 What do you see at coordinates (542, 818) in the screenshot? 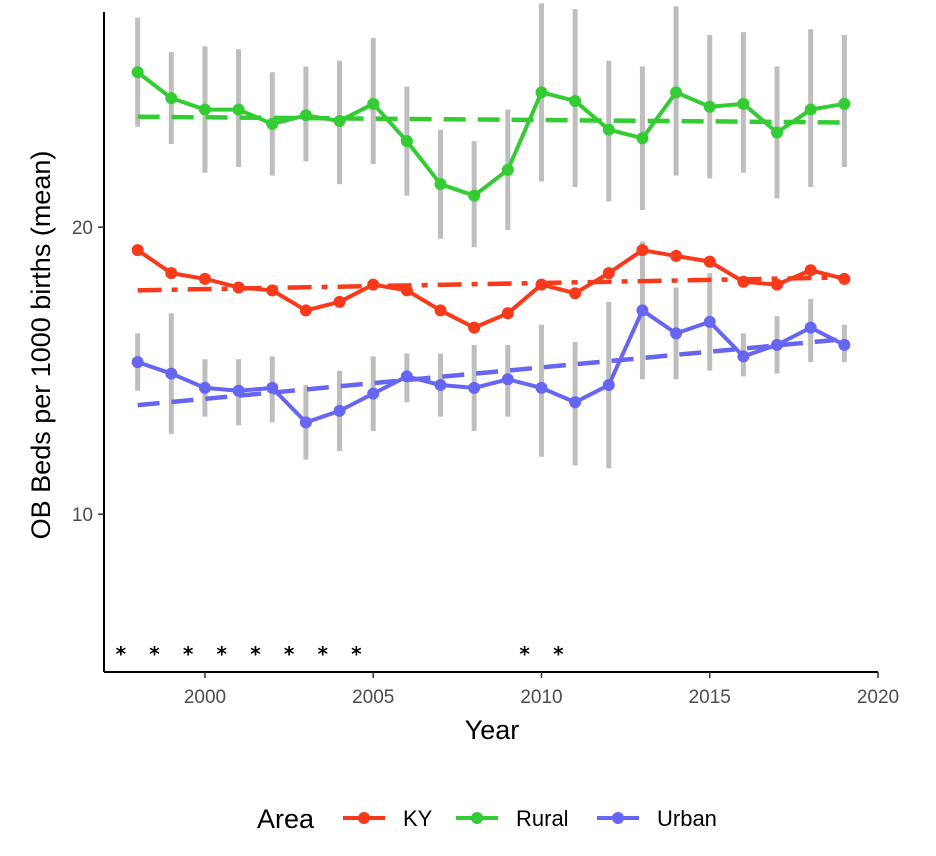
I see `legend-label-rural: Rural` at bounding box center [542, 818].